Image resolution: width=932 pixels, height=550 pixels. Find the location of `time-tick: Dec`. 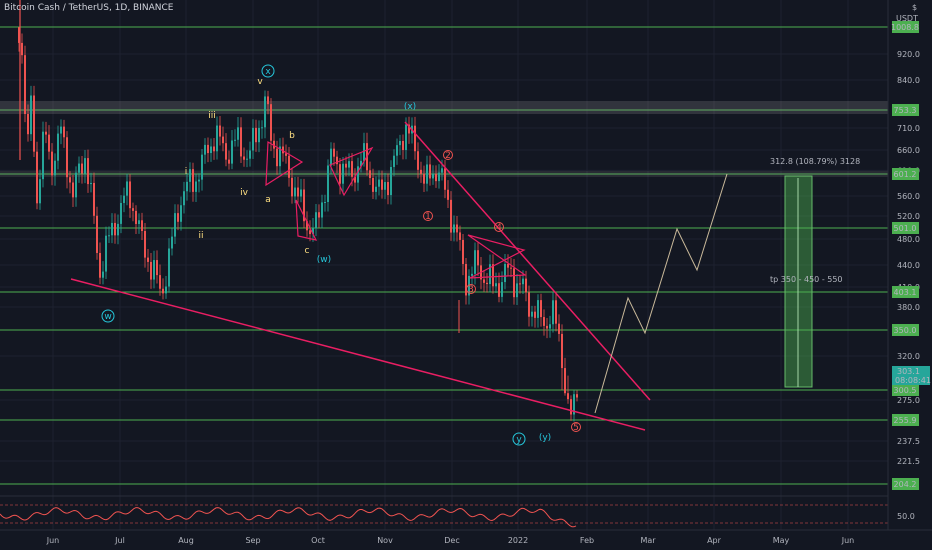

time-tick: Dec is located at coordinates (451, 540).